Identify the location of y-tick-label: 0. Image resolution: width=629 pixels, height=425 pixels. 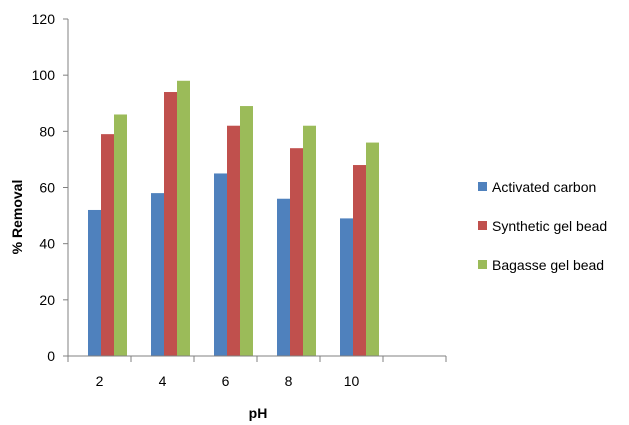
(51, 356).